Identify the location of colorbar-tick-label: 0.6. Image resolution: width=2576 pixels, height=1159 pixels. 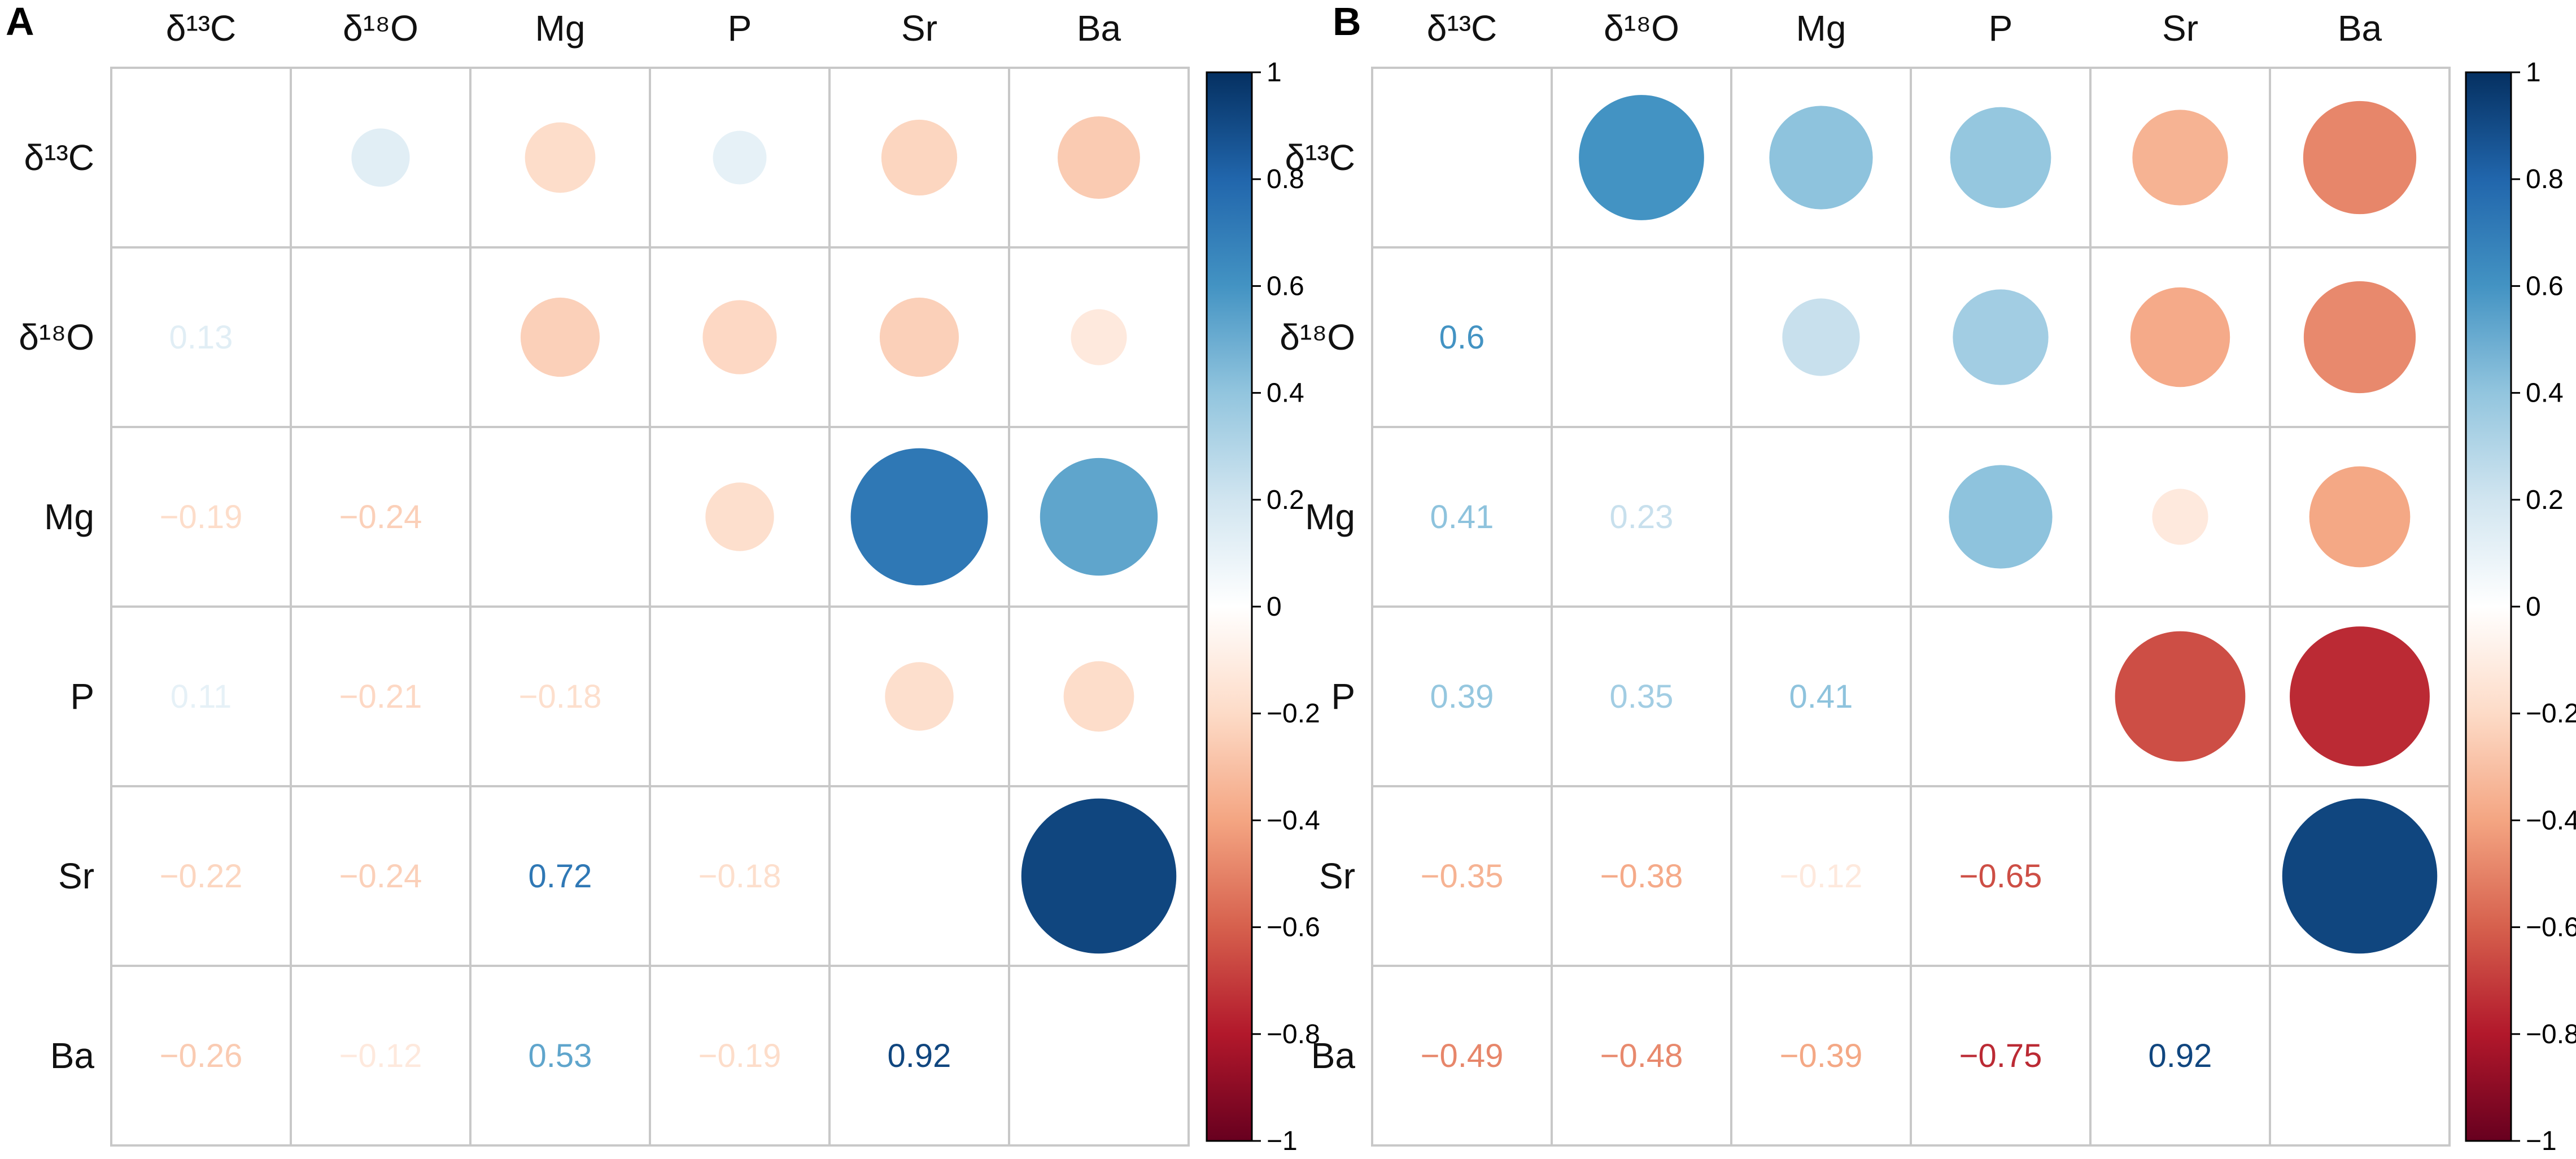
(2545, 286).